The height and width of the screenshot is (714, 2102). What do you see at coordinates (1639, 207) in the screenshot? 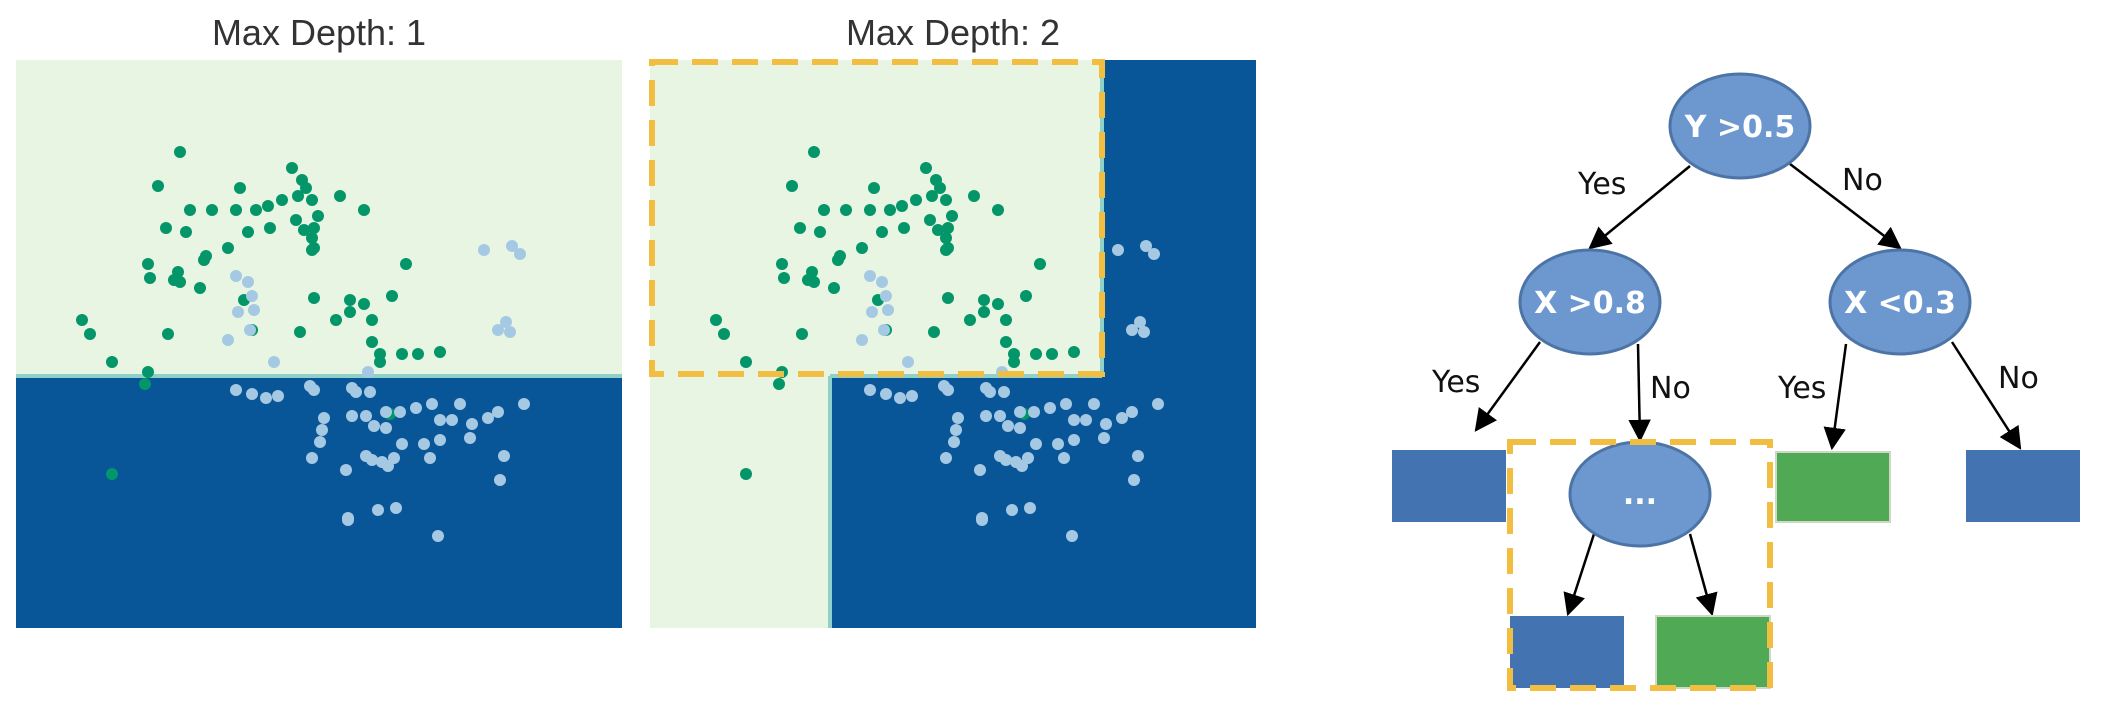
I see `edge-root-left` at bounding box center [1639, 207].